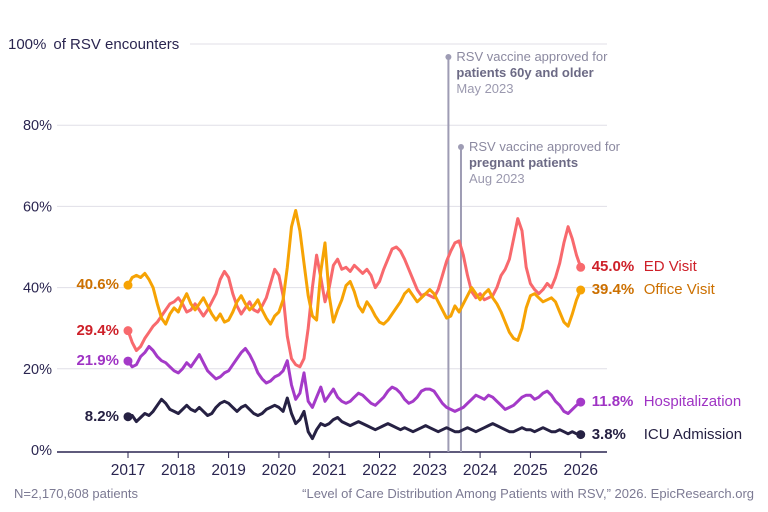 Image resolution: width=768 pixels, height=512 pixels. Describe the element at coordinates (97, 361) in the screenshot. I see `start-value-hospitalization: 21.9%` at that location.